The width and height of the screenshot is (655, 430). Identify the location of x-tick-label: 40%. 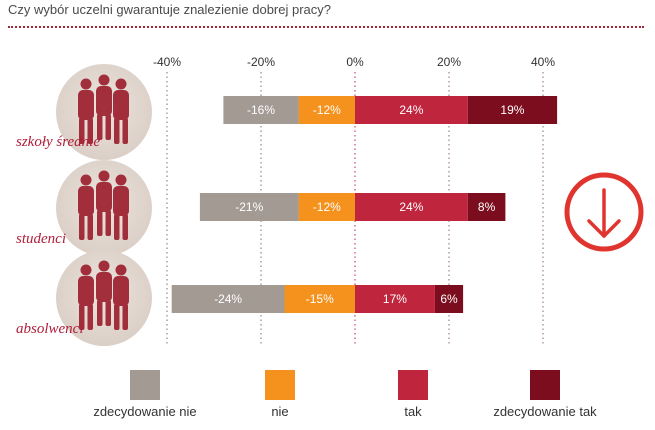
(543, 62).